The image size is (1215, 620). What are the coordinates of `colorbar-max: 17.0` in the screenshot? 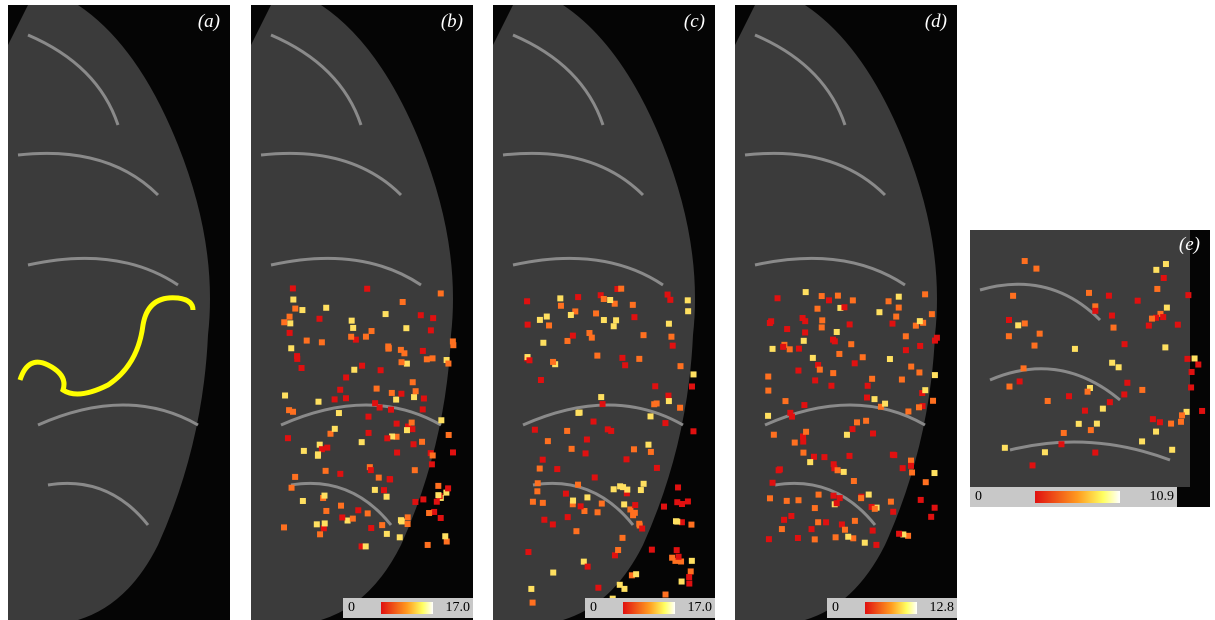 It's located at (458, 607).